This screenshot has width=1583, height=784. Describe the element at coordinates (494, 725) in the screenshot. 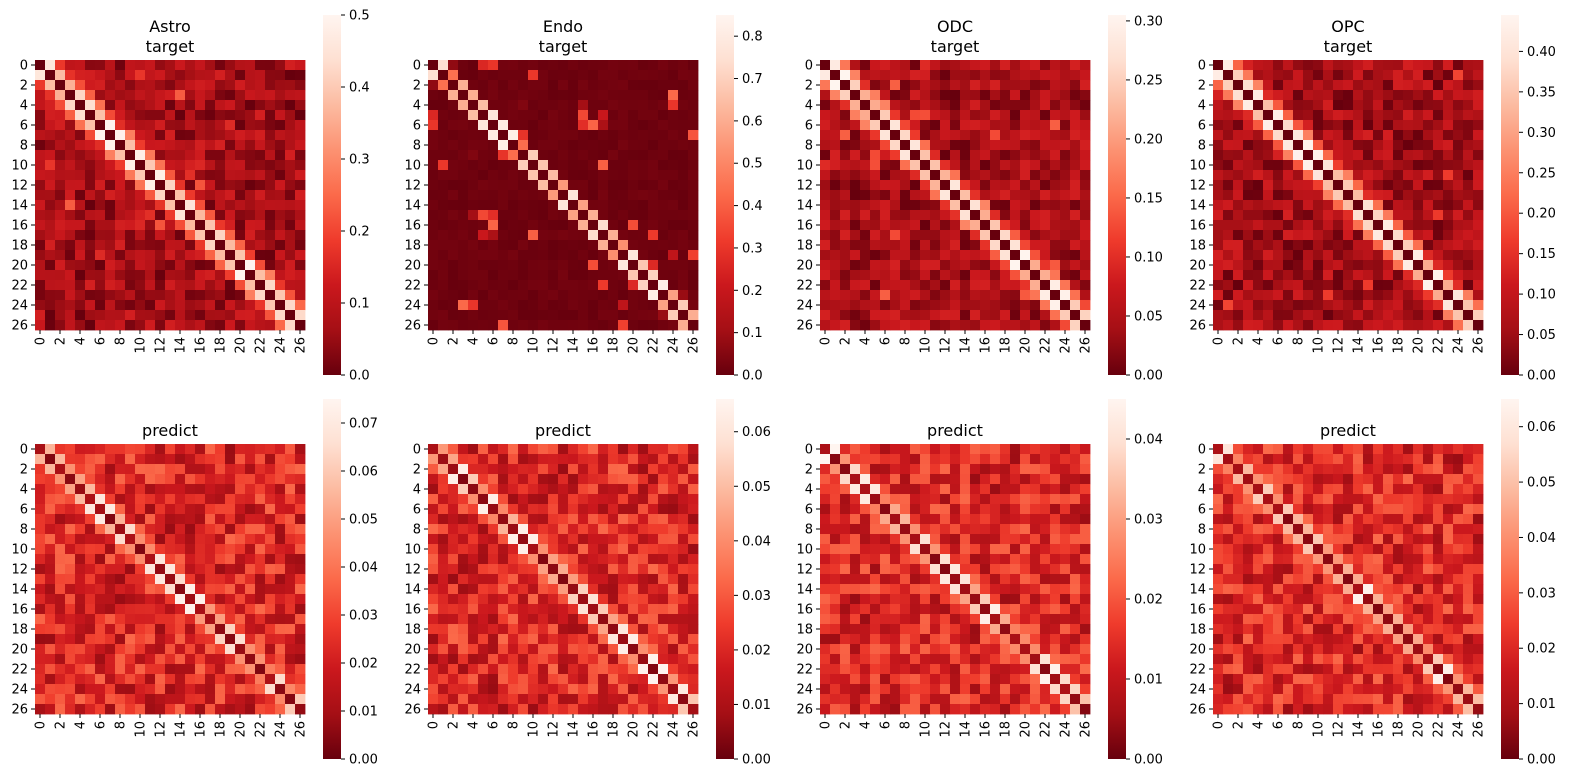

I see `x-tick-label: 6` at that location.